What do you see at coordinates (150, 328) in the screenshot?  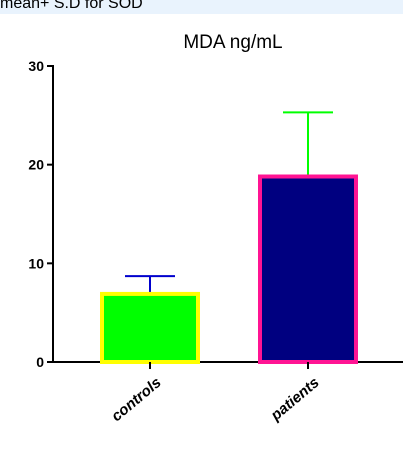 I see `bar-controls` at bounding box center [150, 328].